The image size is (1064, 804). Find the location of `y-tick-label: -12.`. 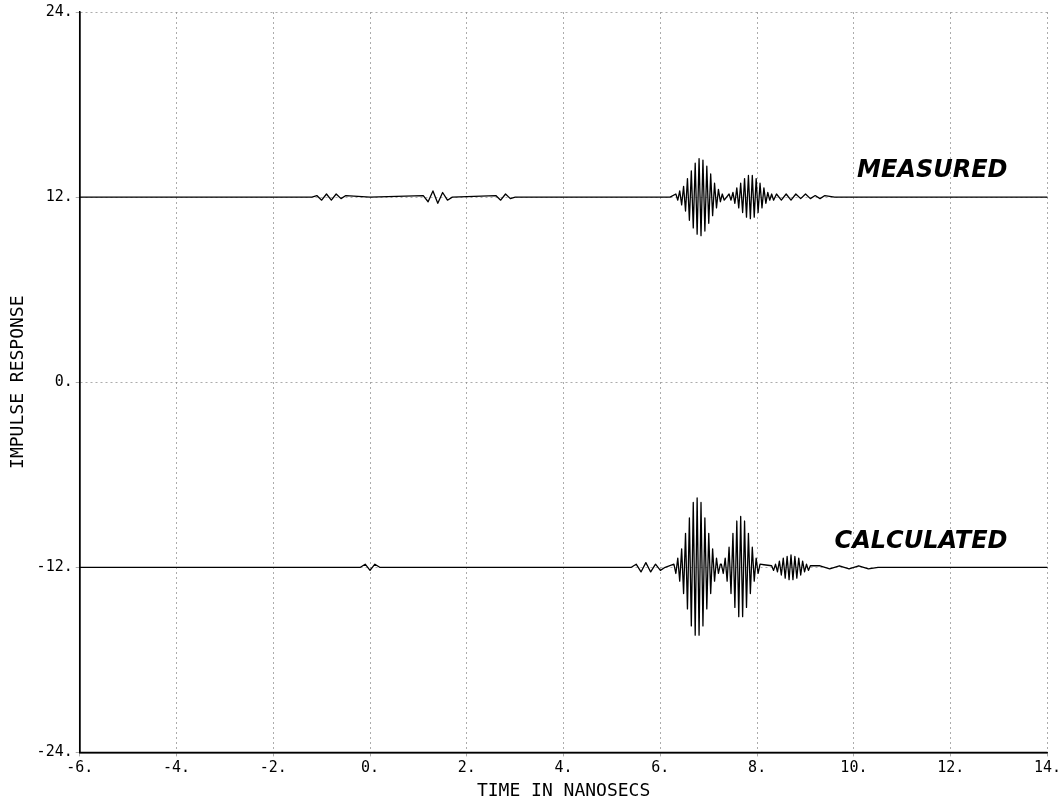

y-tick-label: -12. is located at coordinates (54, 566).